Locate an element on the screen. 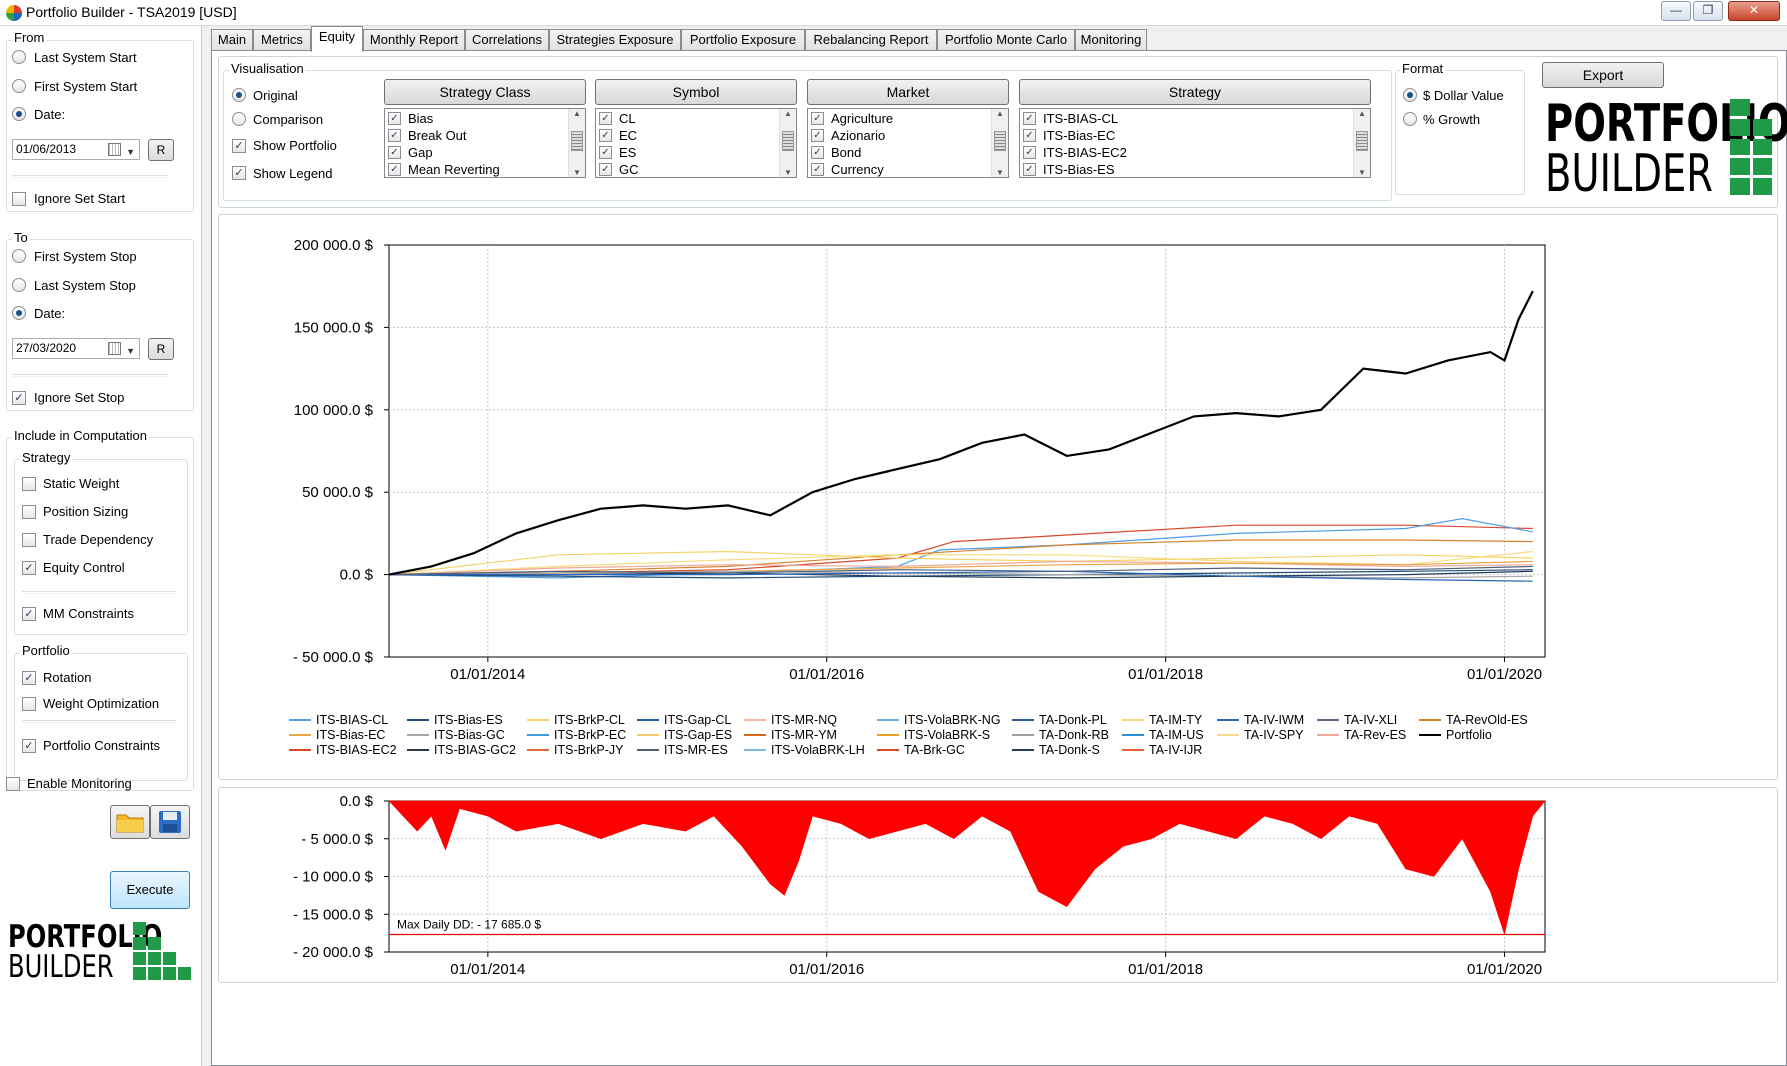 Image resolution: width=1787 pixels, height=1066 pixels. export-button: Export is located at coordinates (1603, 75).